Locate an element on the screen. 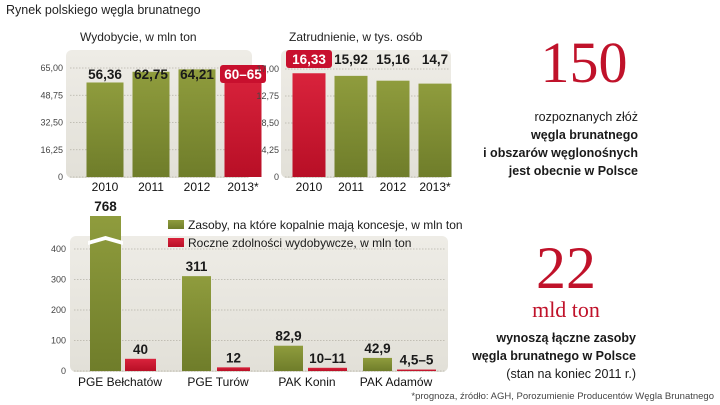 This screenshot has width=720, height=405. chart1-value-label: 60–65 is located at coordinates (243, 74).